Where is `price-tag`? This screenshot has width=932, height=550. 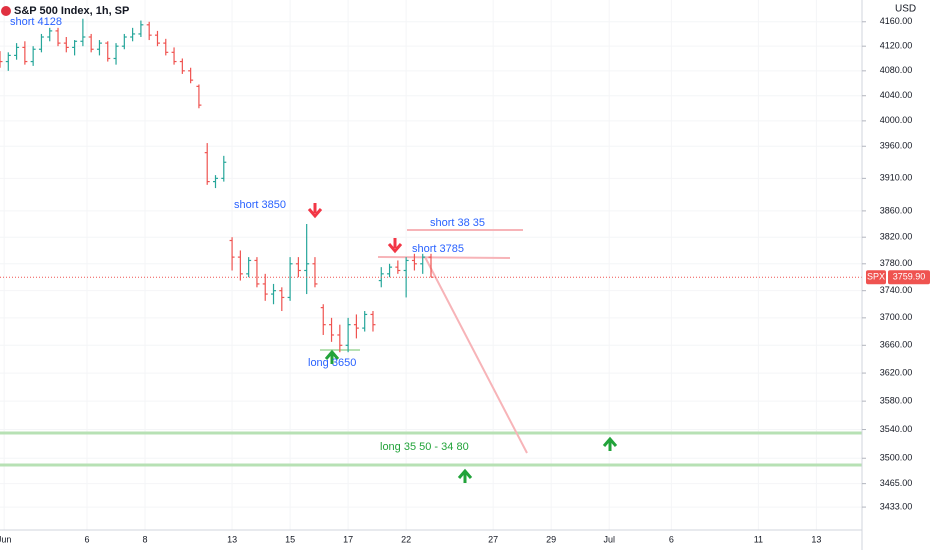
price-tag is located at coordinates (909, 277).